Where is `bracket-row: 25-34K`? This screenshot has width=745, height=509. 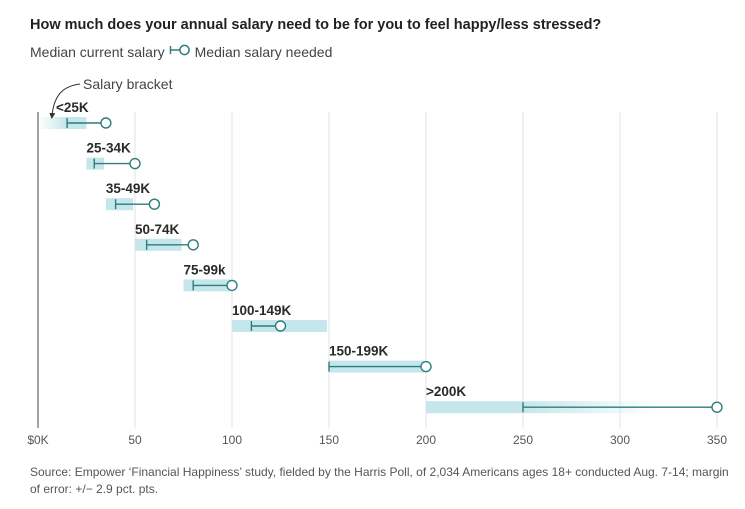
bracket-row: 25-34K is located at coordinates (113, 155).